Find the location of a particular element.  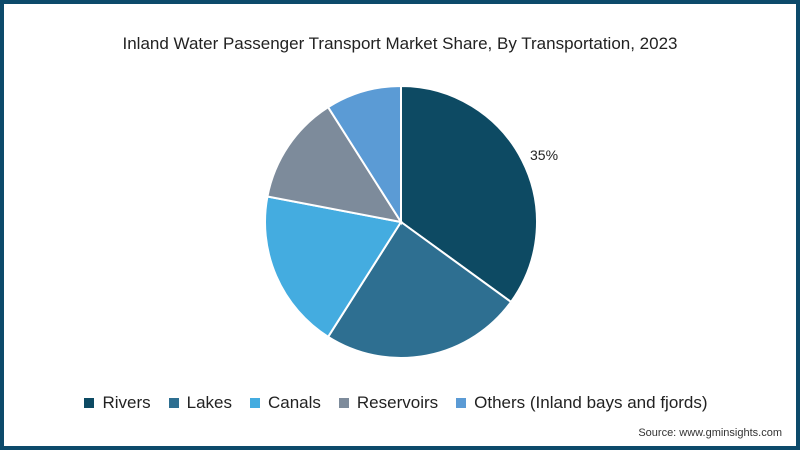

legend-item: Others (Inland bays and fjords) is located at coordinates (582, 403).